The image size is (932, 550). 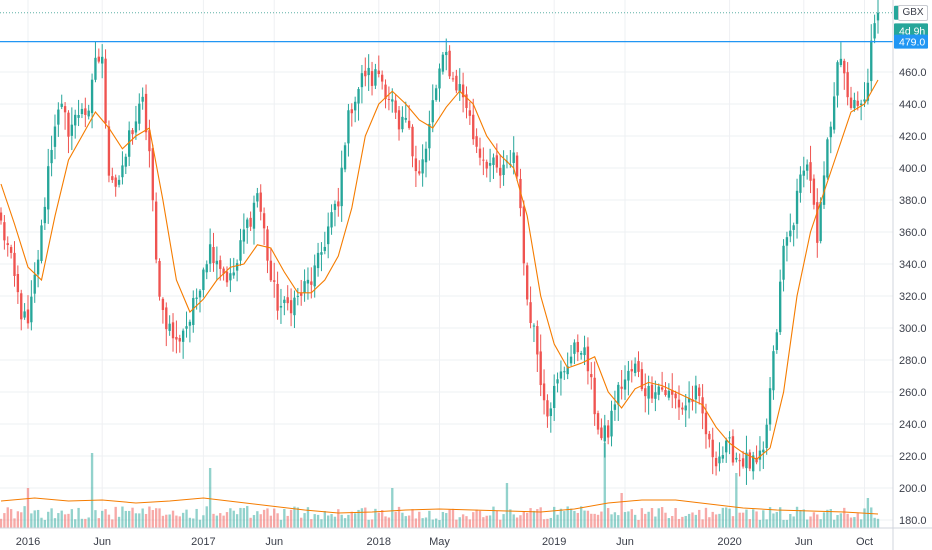 I want to click on x-tick-label: 2016, so click(x=28, y=542).